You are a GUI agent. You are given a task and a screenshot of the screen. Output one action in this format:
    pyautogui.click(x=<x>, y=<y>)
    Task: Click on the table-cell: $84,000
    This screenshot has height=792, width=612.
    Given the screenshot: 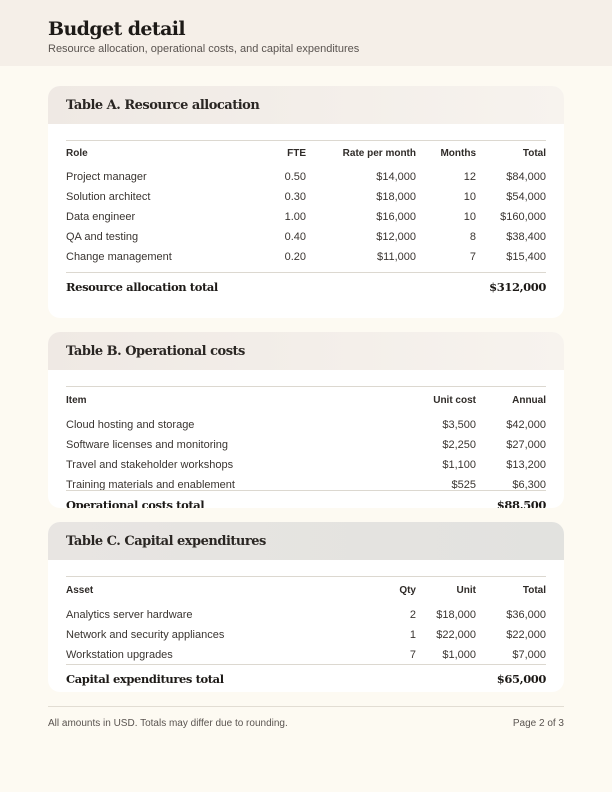 What is the action you would take?
    pyautogui.click(x=526, y=176)
    